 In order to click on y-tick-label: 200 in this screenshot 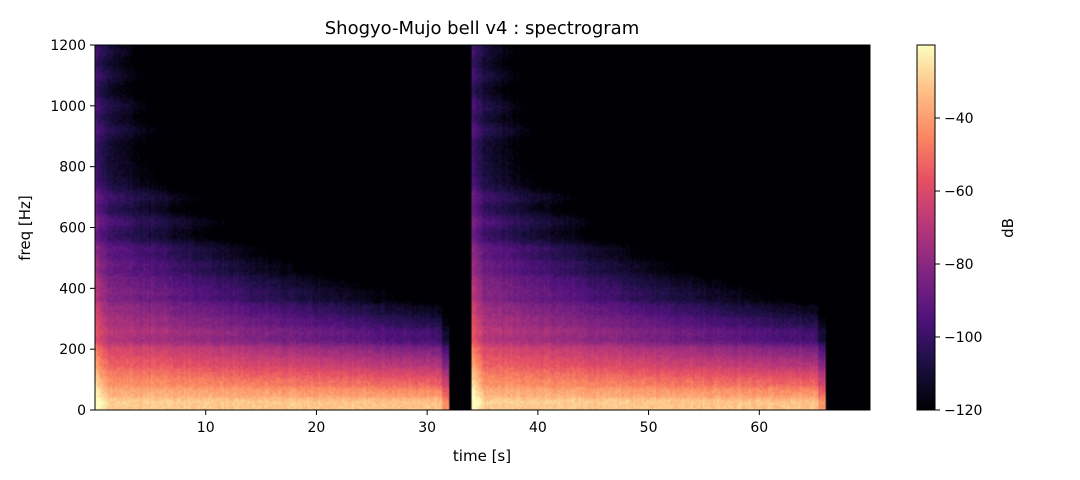, I will do `click(72, 350)`.